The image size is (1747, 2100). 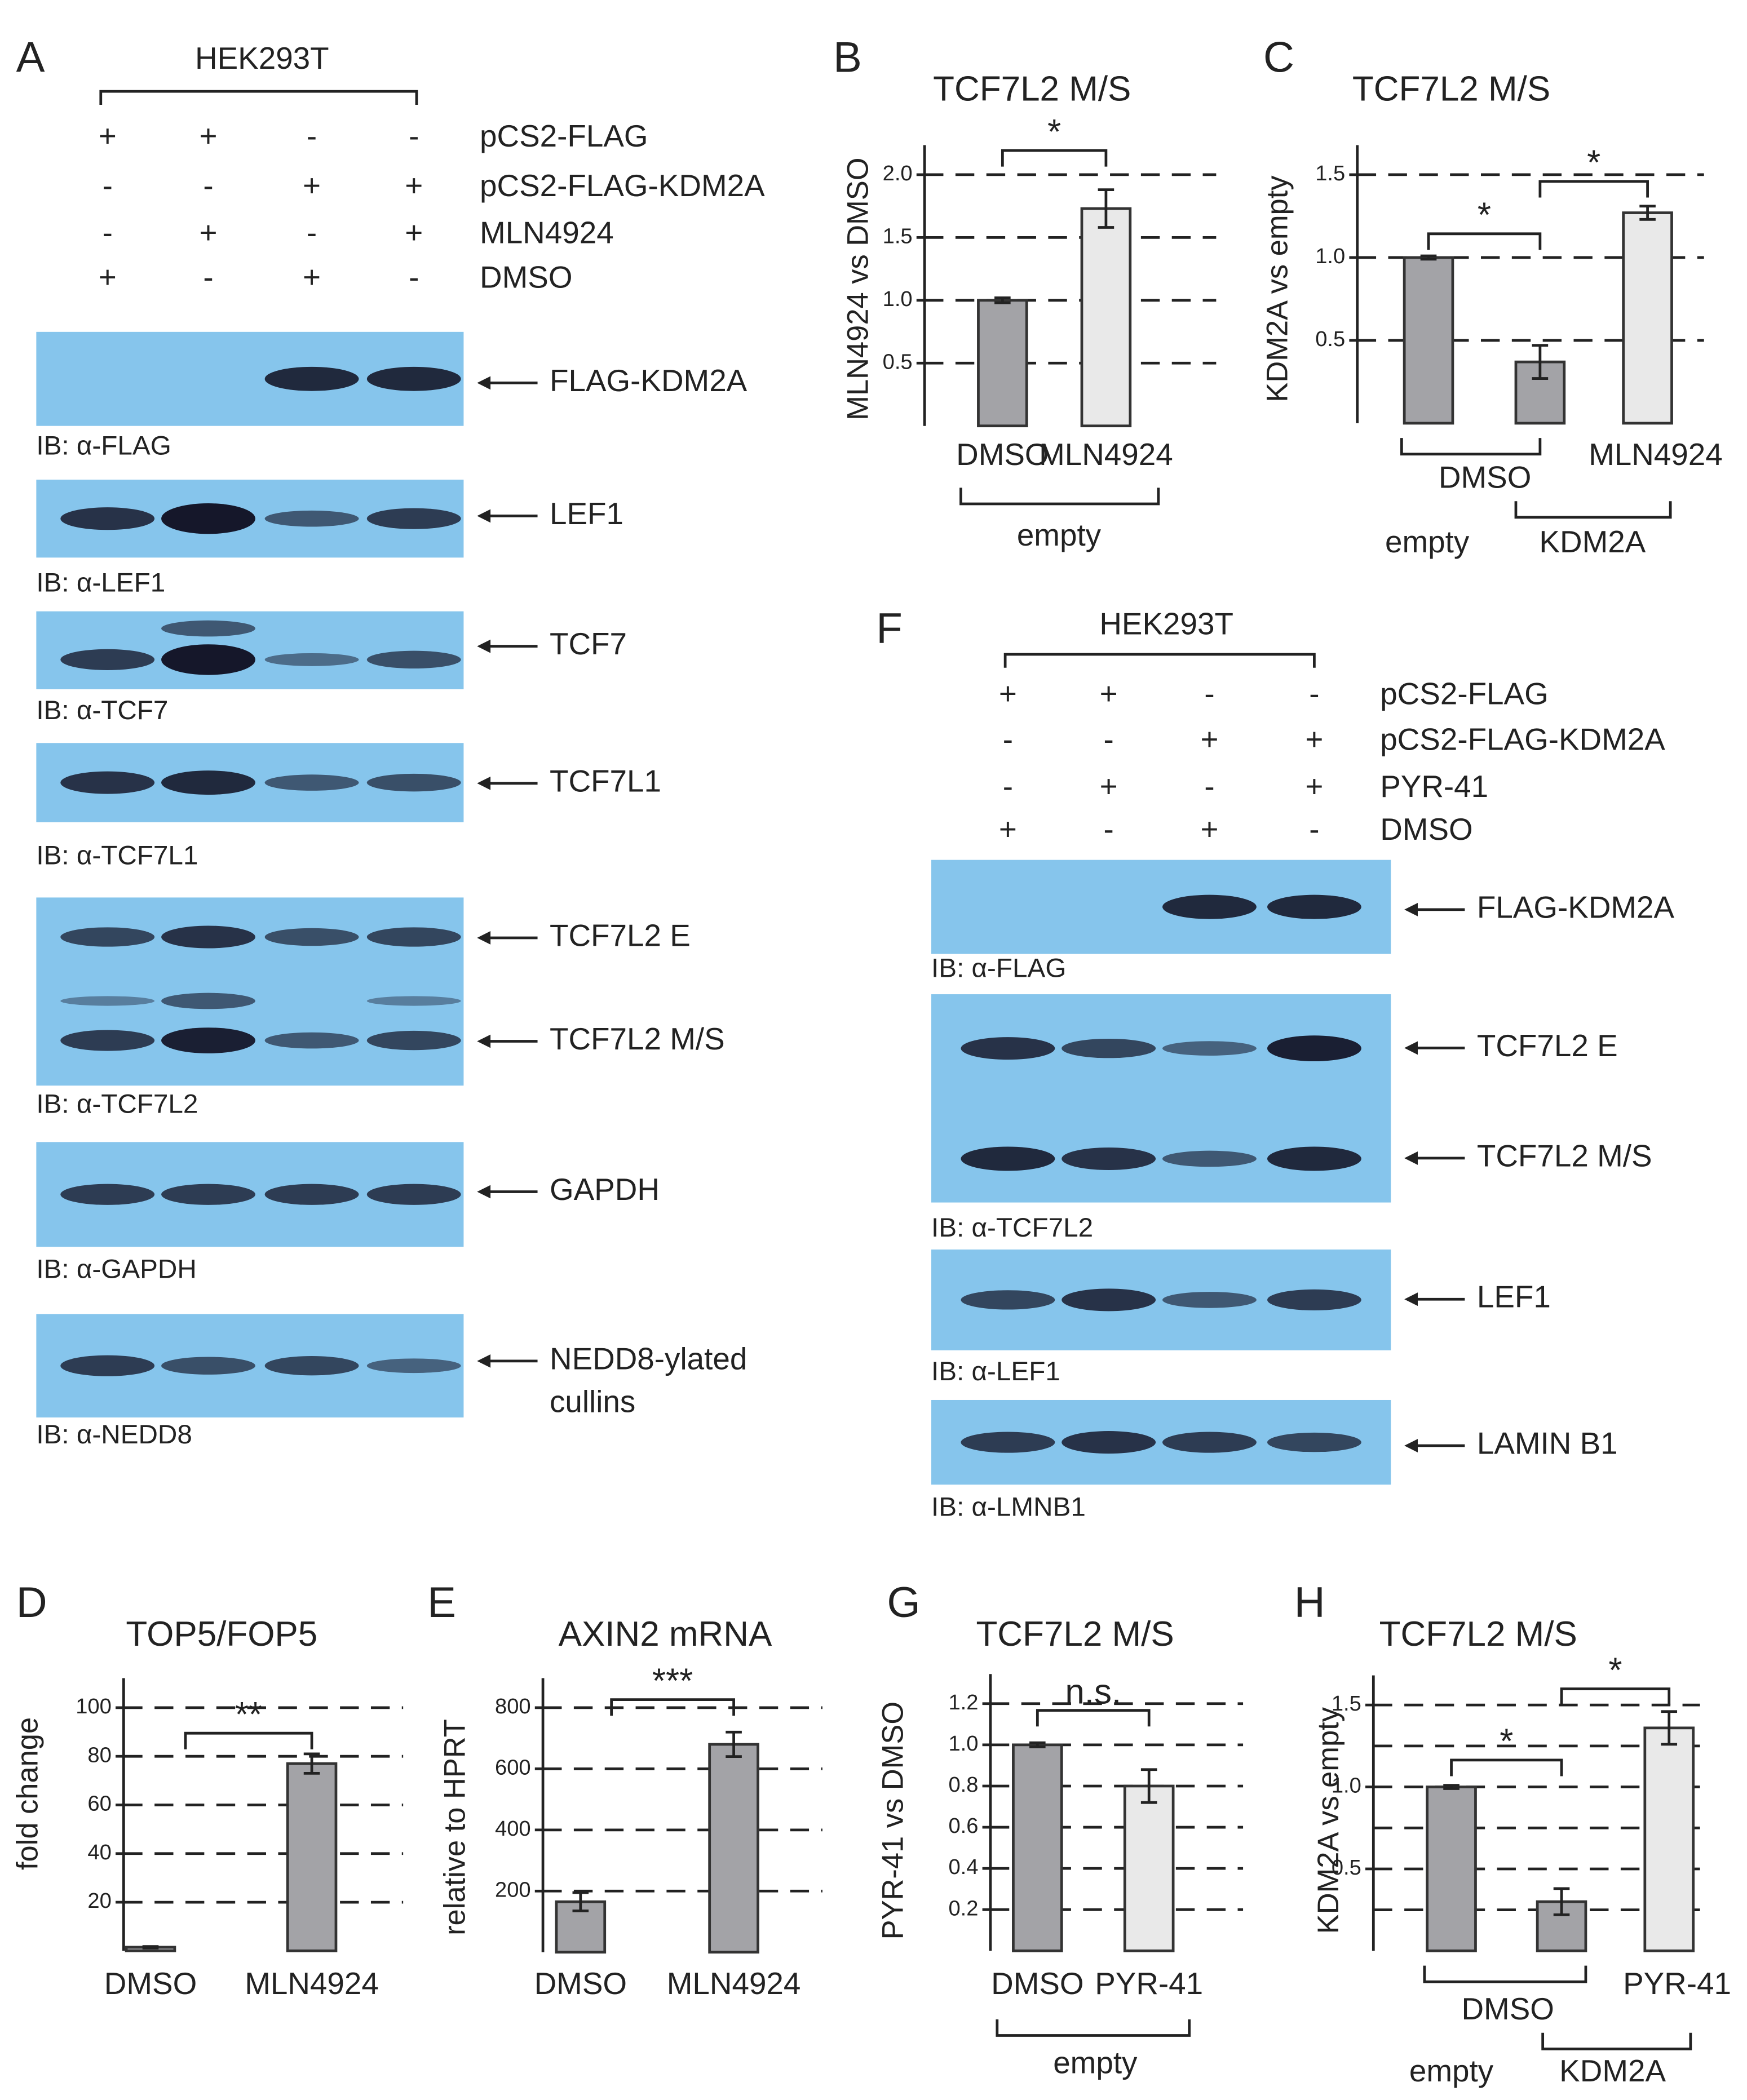 What do you see at coordinates (963, 1908) in the screenshot?
I see `y-tick-label: 0.2` at bounding box center [963, 1908].